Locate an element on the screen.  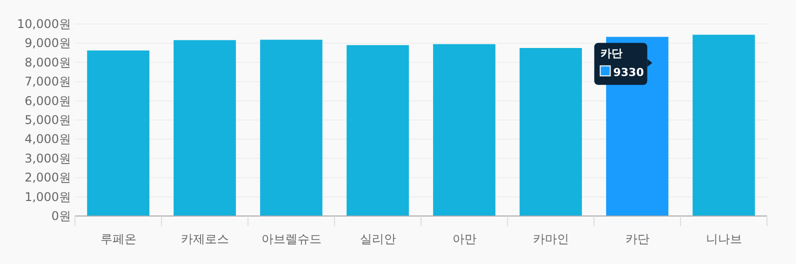
x-tick-label: 카제로스 is located at coordinates (204, 239).